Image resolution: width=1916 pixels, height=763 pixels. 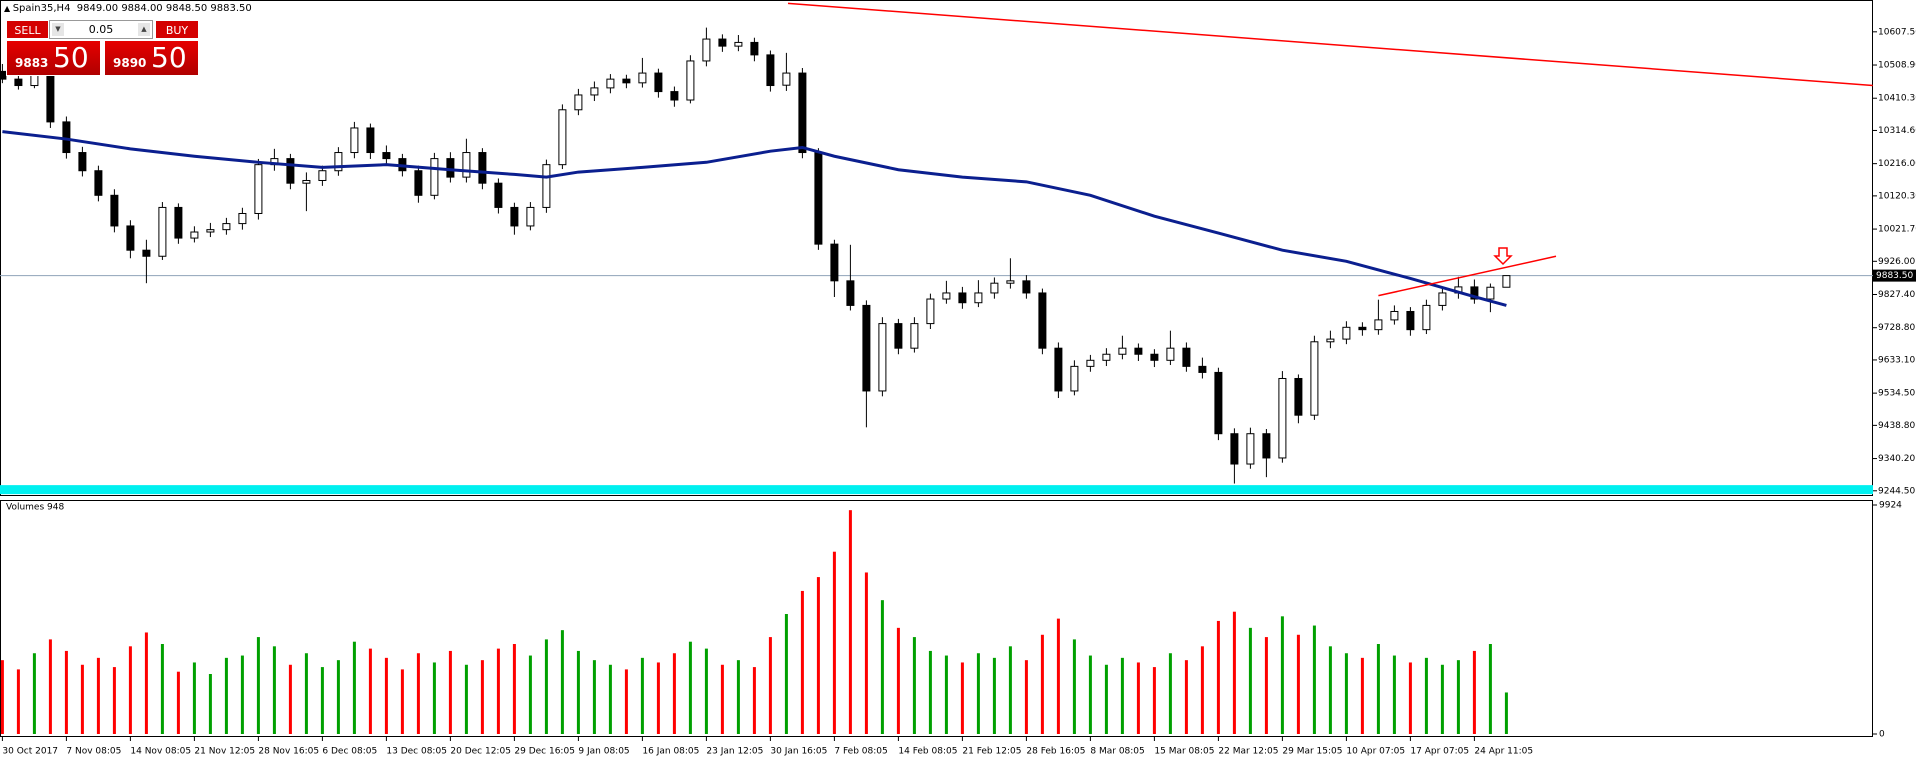 I want to click on bid-box: 9883 50, so click(x=53, y=58).